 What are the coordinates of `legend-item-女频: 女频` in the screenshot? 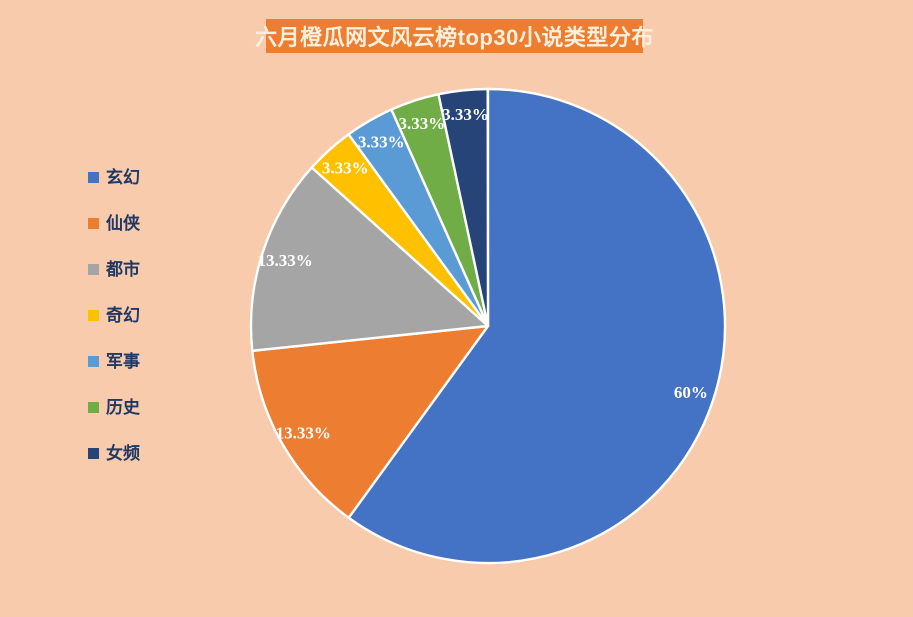 It's located at (114, 453).